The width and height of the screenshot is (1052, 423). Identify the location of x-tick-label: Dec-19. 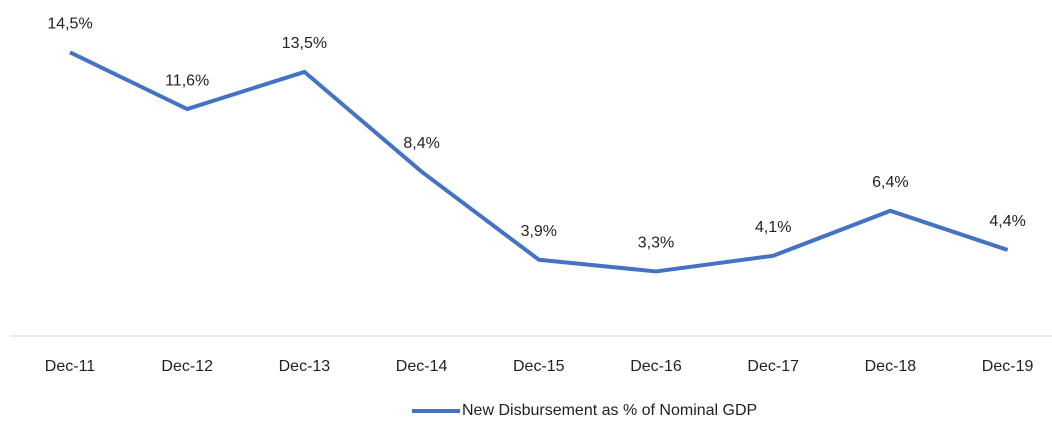
(1008, 366).